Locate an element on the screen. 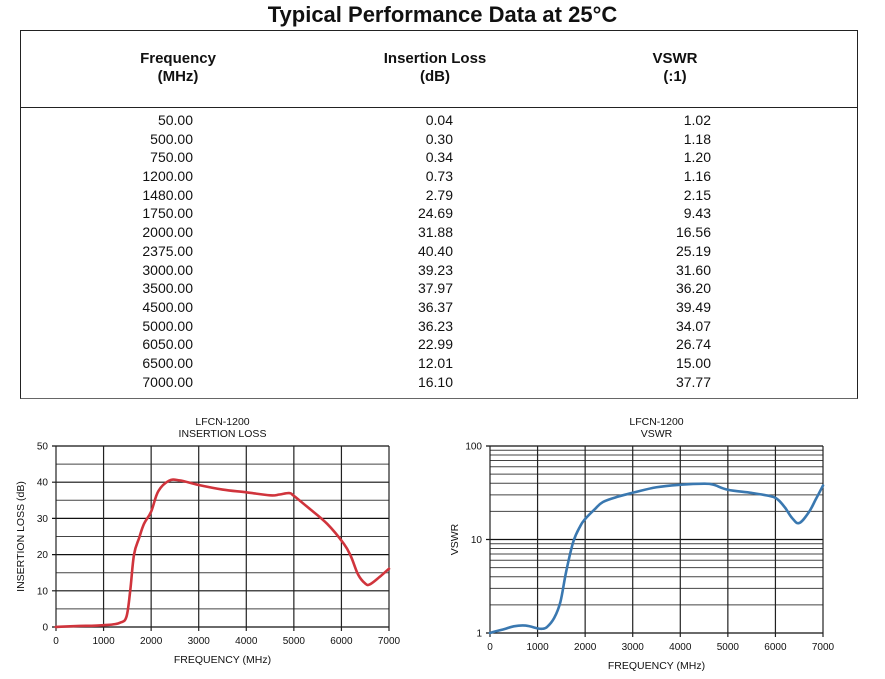 The image size is (885, 679). vswr-cell: 2.15 is located at coordinates (697, 194).